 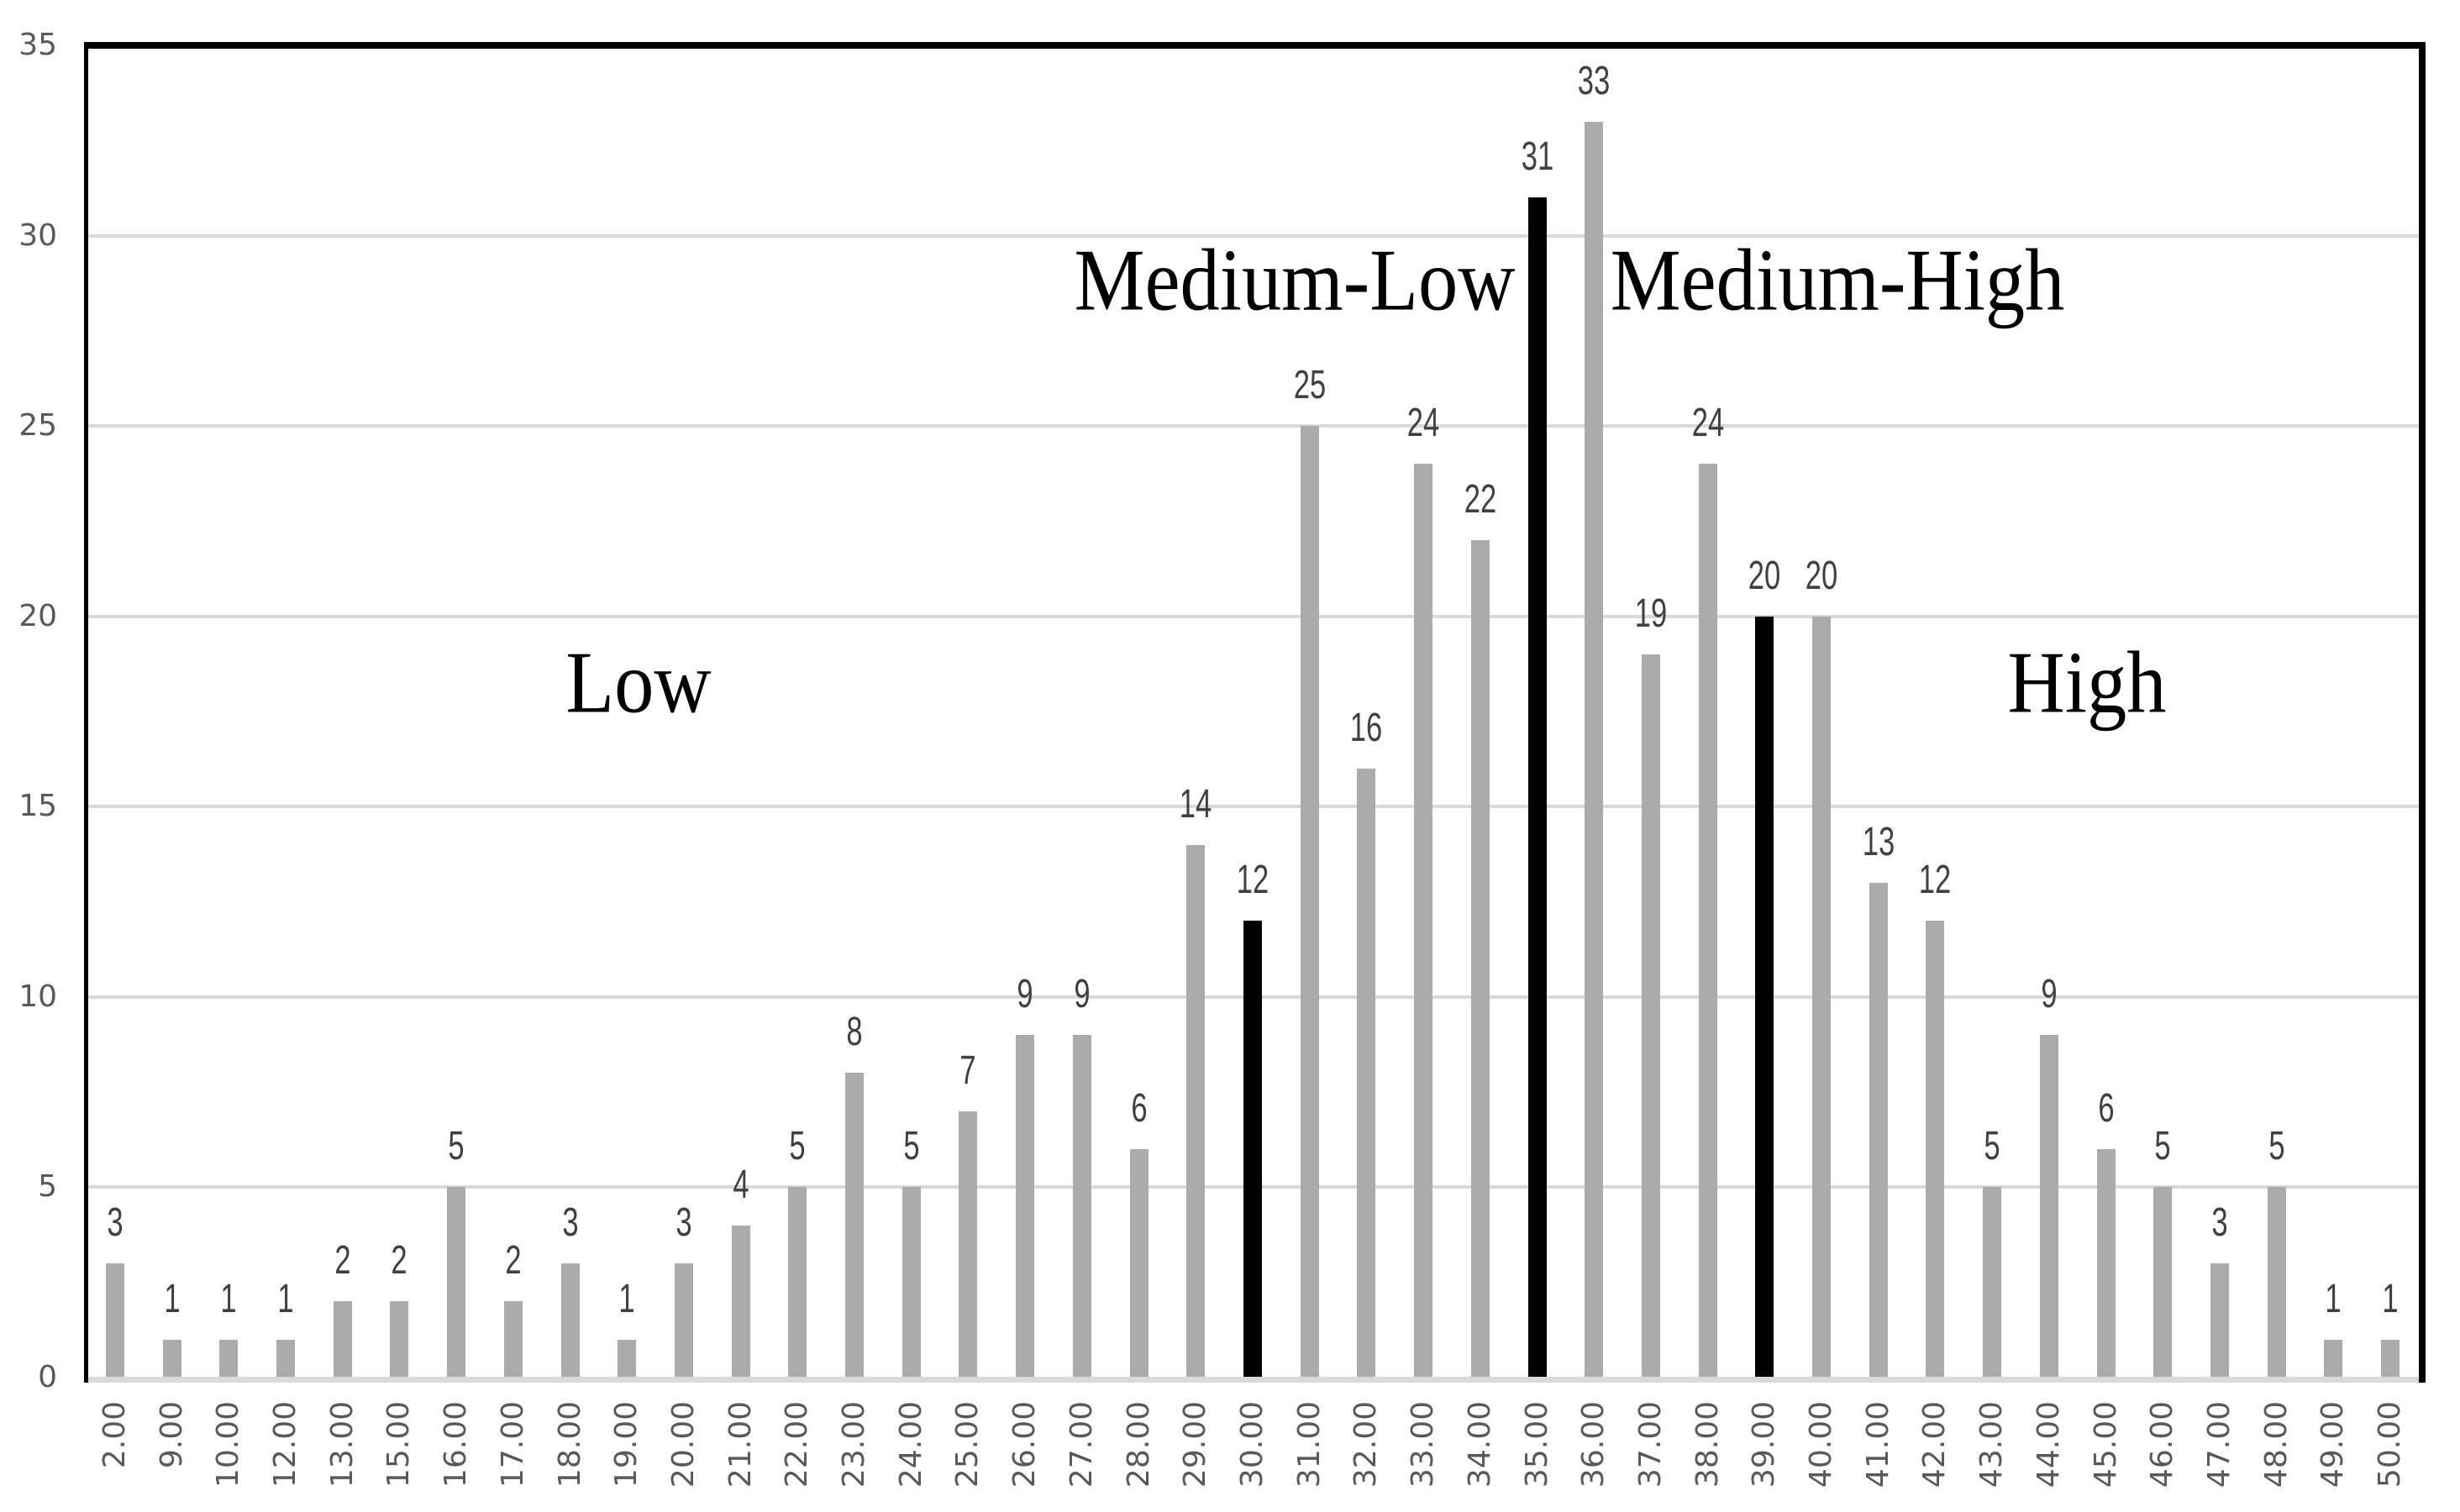 I want to click on x-axis-tick-label: 40.00, so click(x=1821, y=1444).